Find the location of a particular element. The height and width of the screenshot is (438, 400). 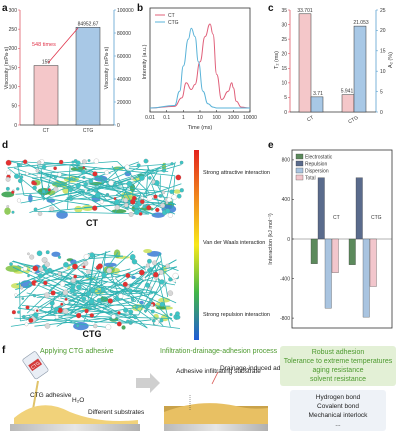

d-cb-mid: Van der Waals interaction is located at coordinates (234, 243).